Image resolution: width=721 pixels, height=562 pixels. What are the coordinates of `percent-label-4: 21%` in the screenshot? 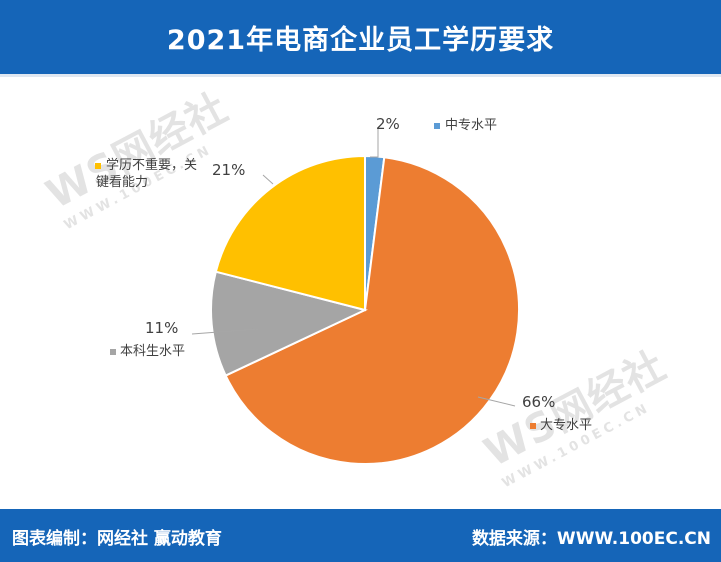 It's located at (228, 170).